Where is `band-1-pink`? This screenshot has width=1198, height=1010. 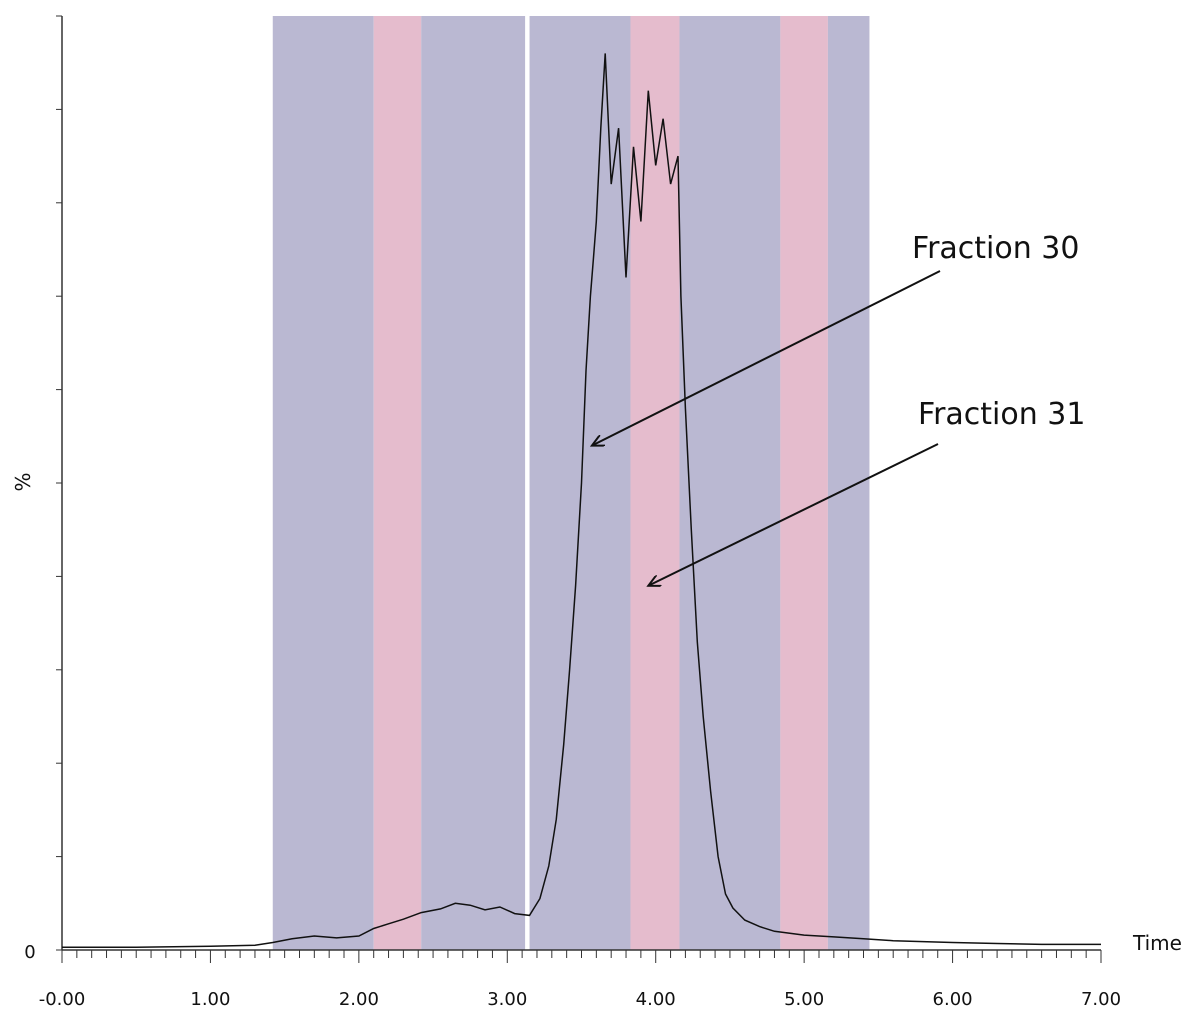
band-1-pink is located at coordinates (397, 483).